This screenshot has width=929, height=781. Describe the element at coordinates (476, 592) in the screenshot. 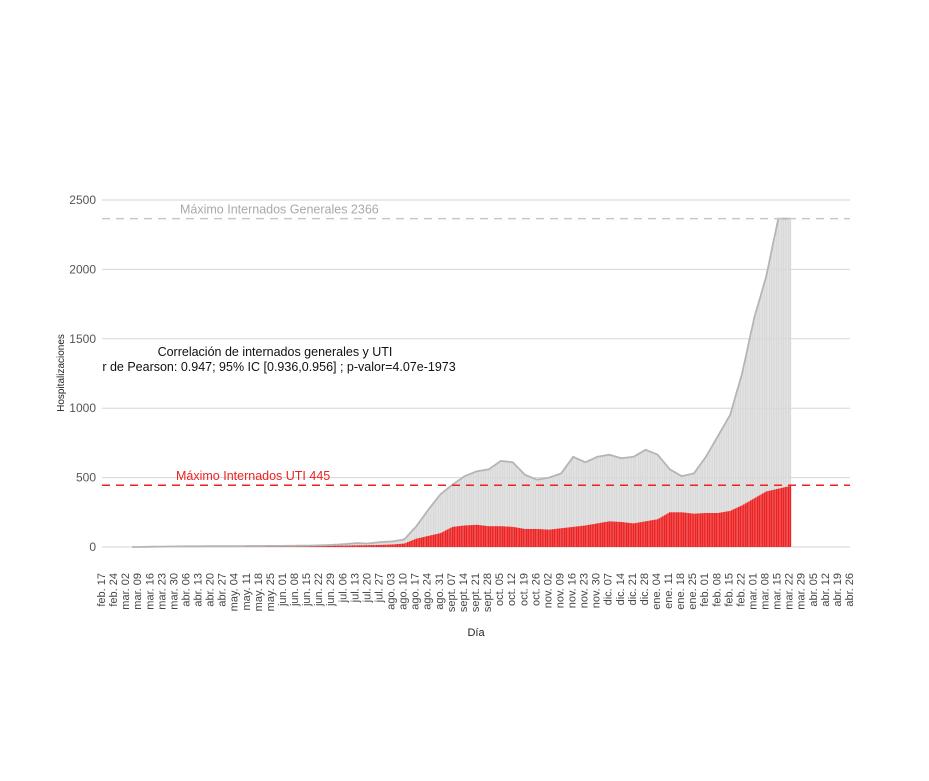

I see `x-tick-label: sept. 21` at that location.